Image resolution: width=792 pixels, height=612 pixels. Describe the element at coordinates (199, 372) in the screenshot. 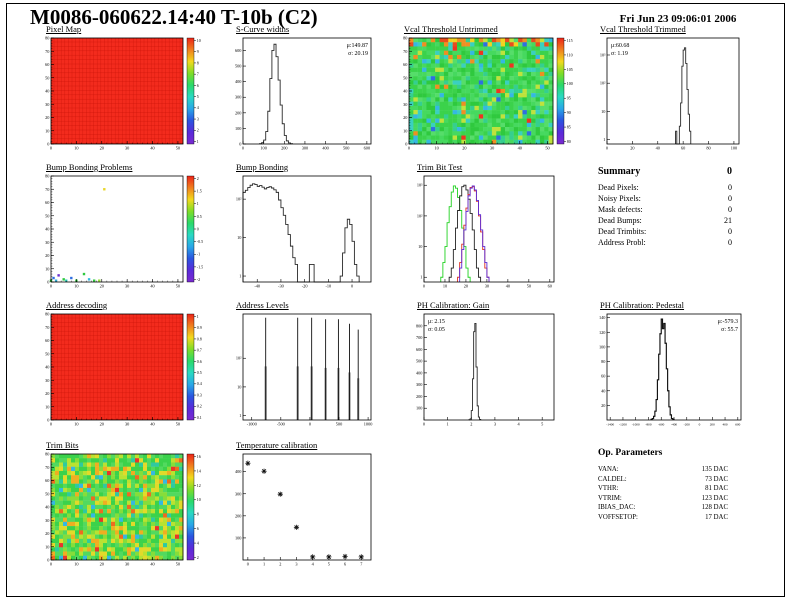

I see `svg-text: 0.5` at that location.